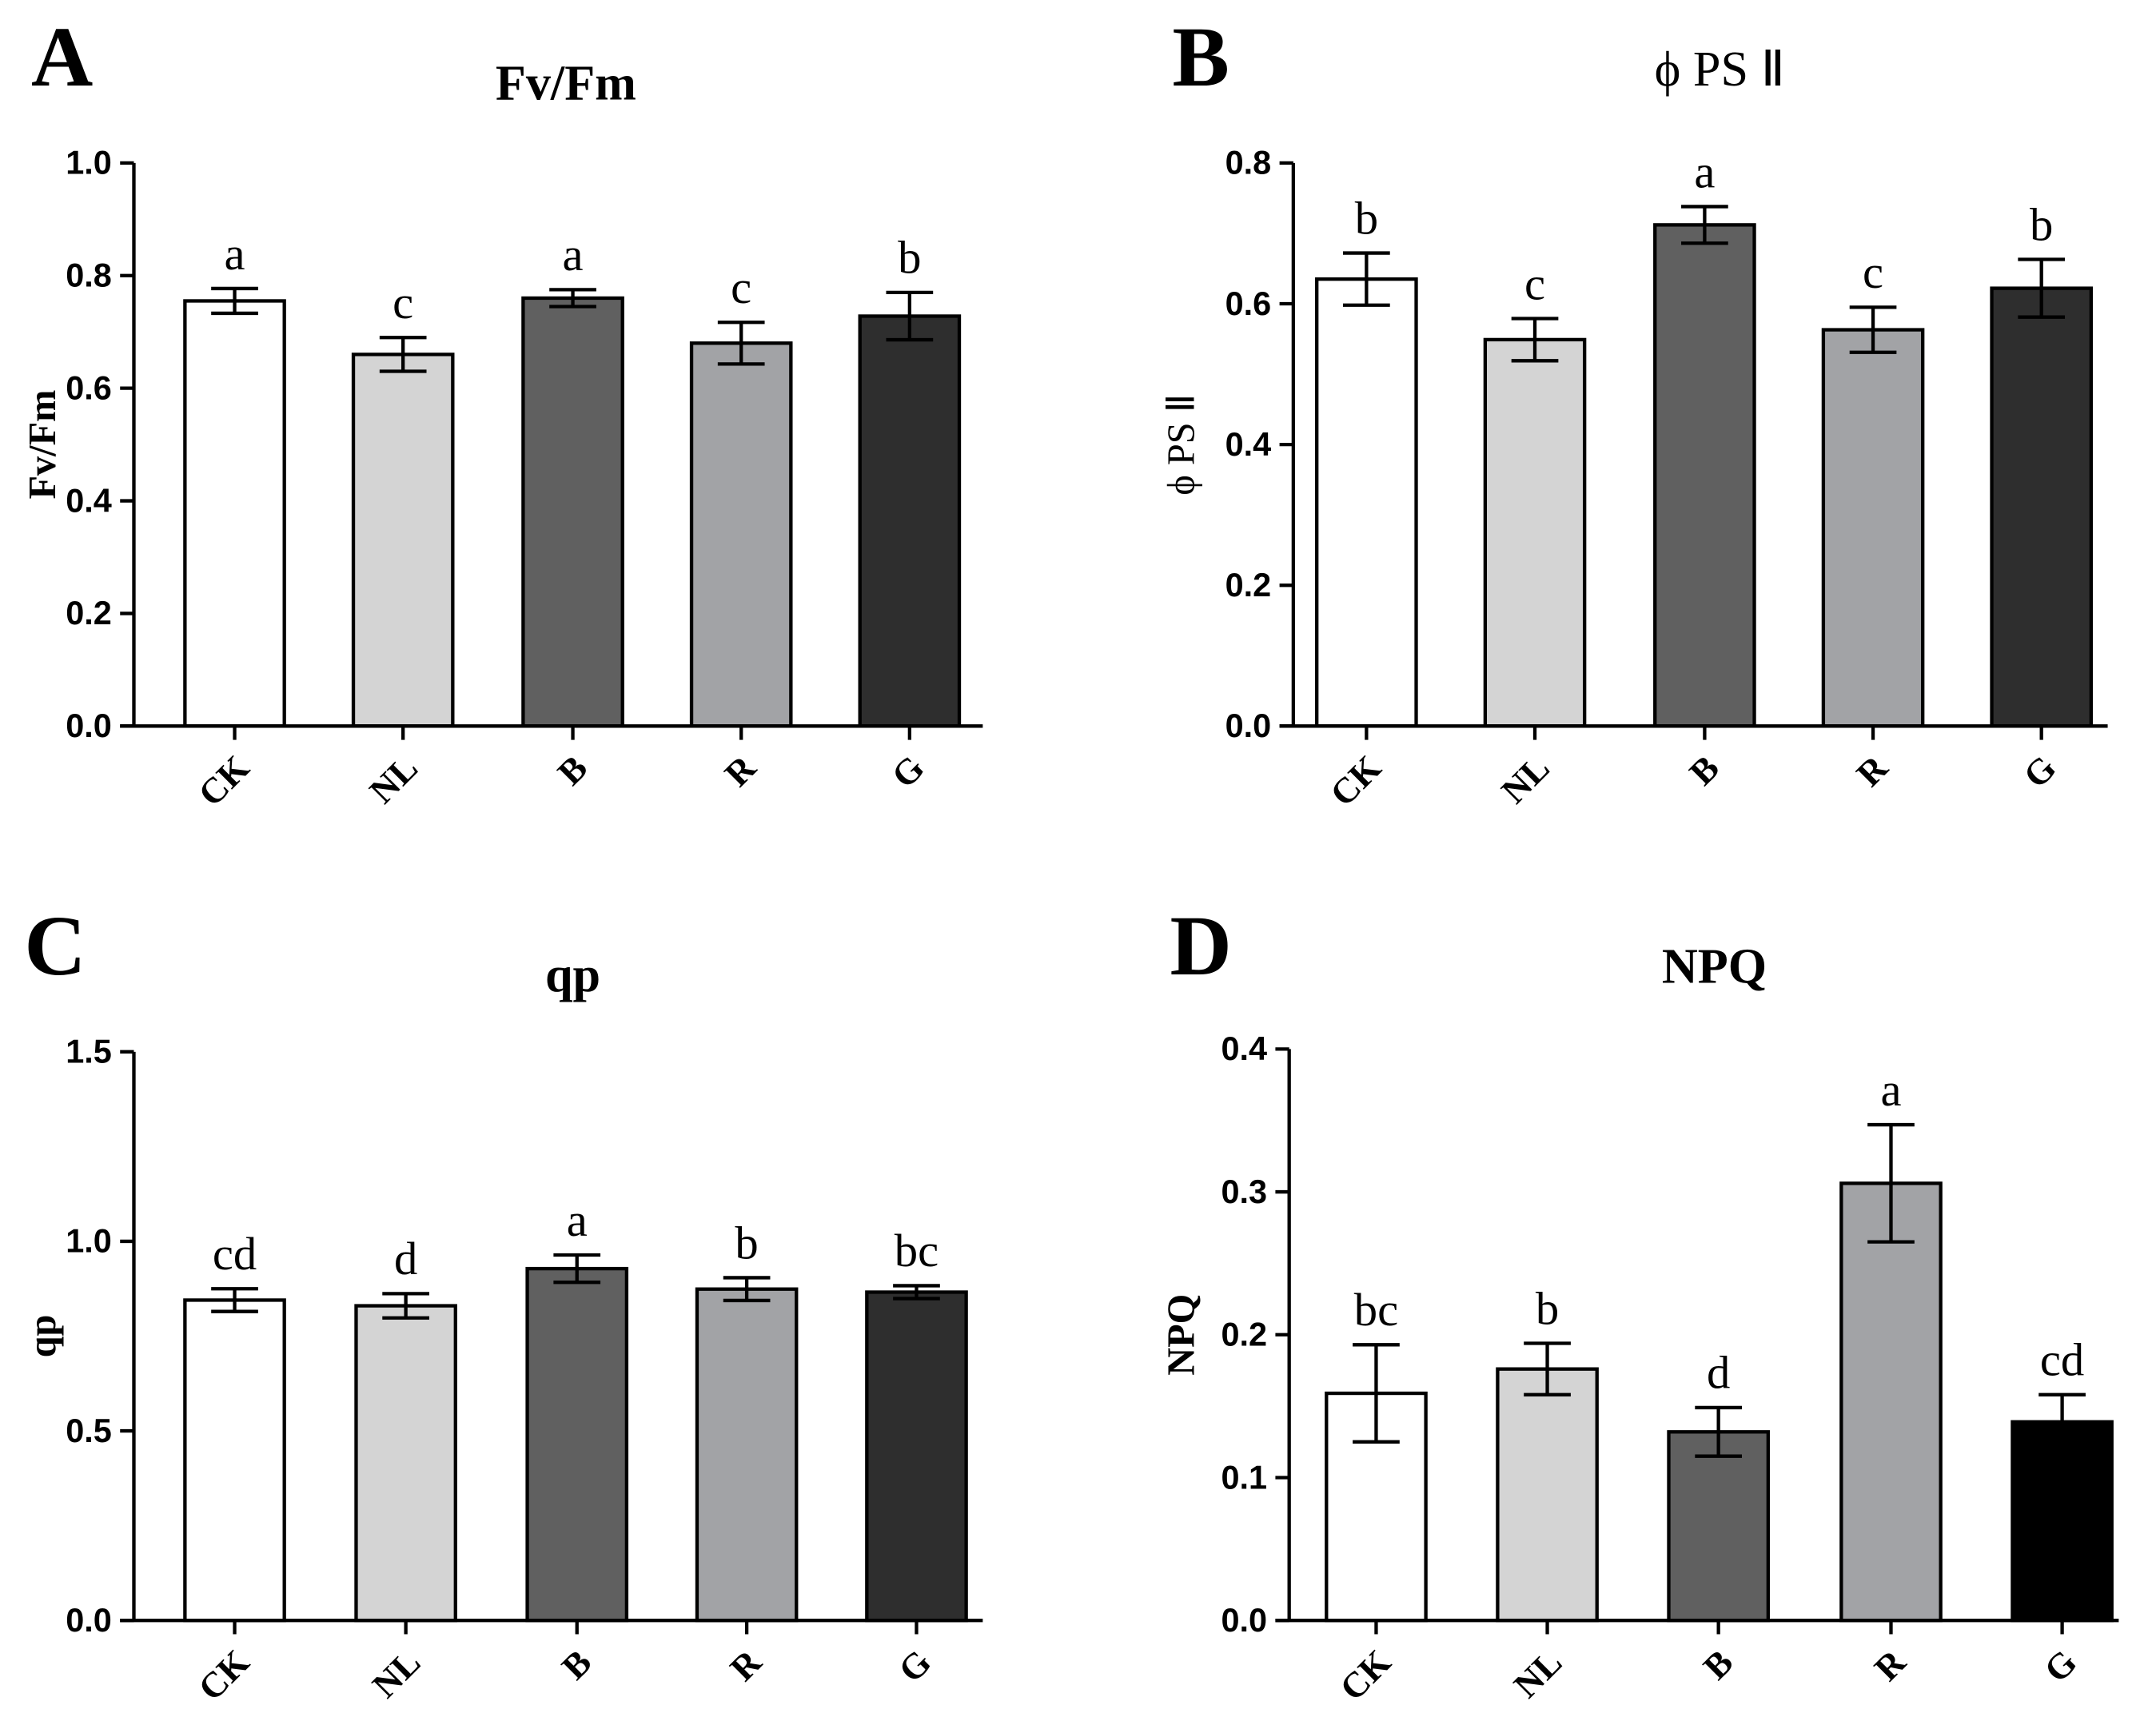 The image size is (2156, 1713). What do you see at coordinates (43, 1336) in the screenshot?
I see `y-axis-label: qp` at bounding box center [43, 1336].